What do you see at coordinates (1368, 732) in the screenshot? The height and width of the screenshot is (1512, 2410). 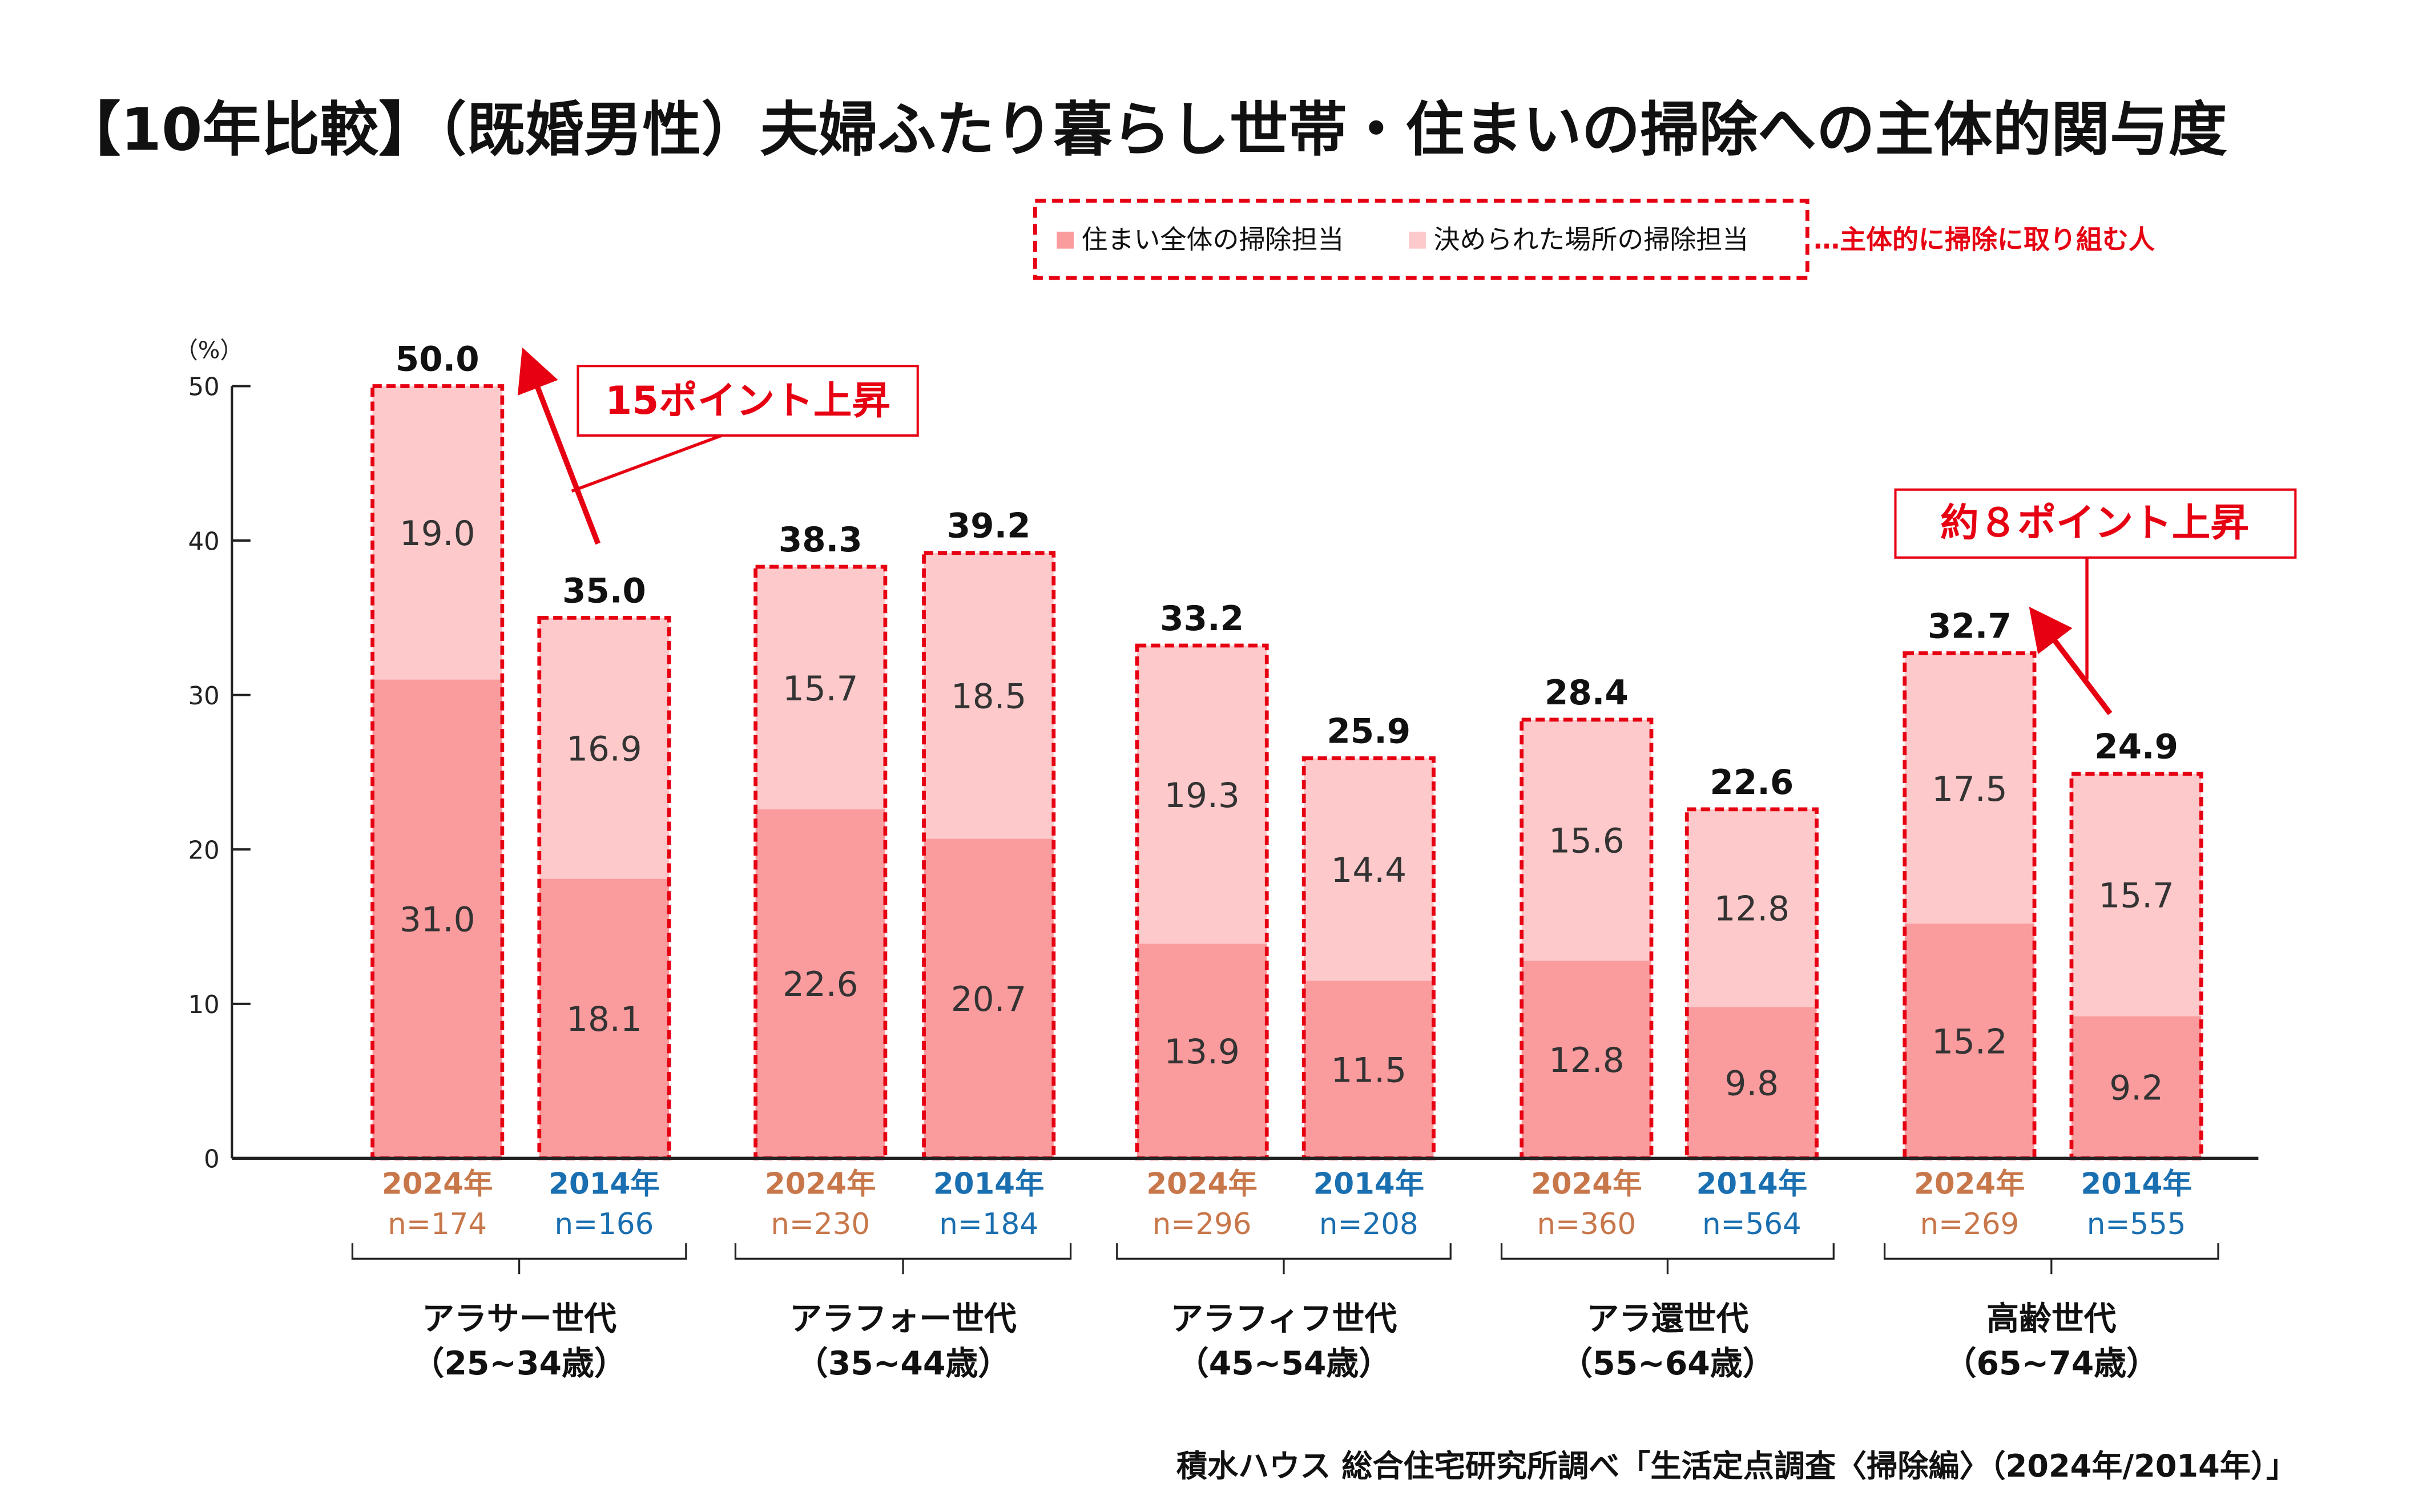 I see `label-total: 25.9` at bounding box center [1368, 732].